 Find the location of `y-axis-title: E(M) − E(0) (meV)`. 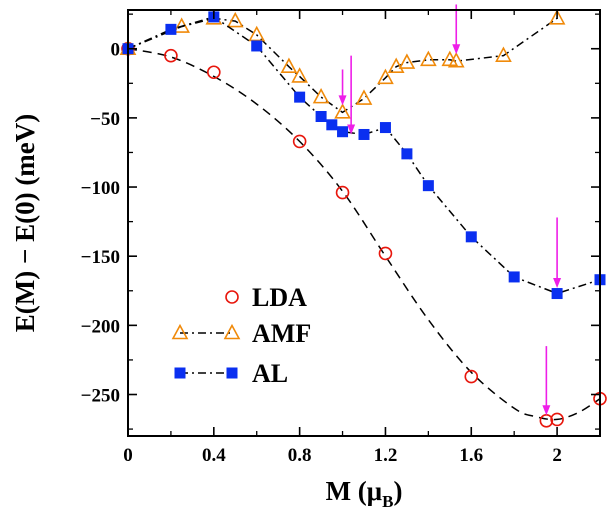

y-axis-title: E(M) − E(0) (meV) is located at coordinates (25, 223).